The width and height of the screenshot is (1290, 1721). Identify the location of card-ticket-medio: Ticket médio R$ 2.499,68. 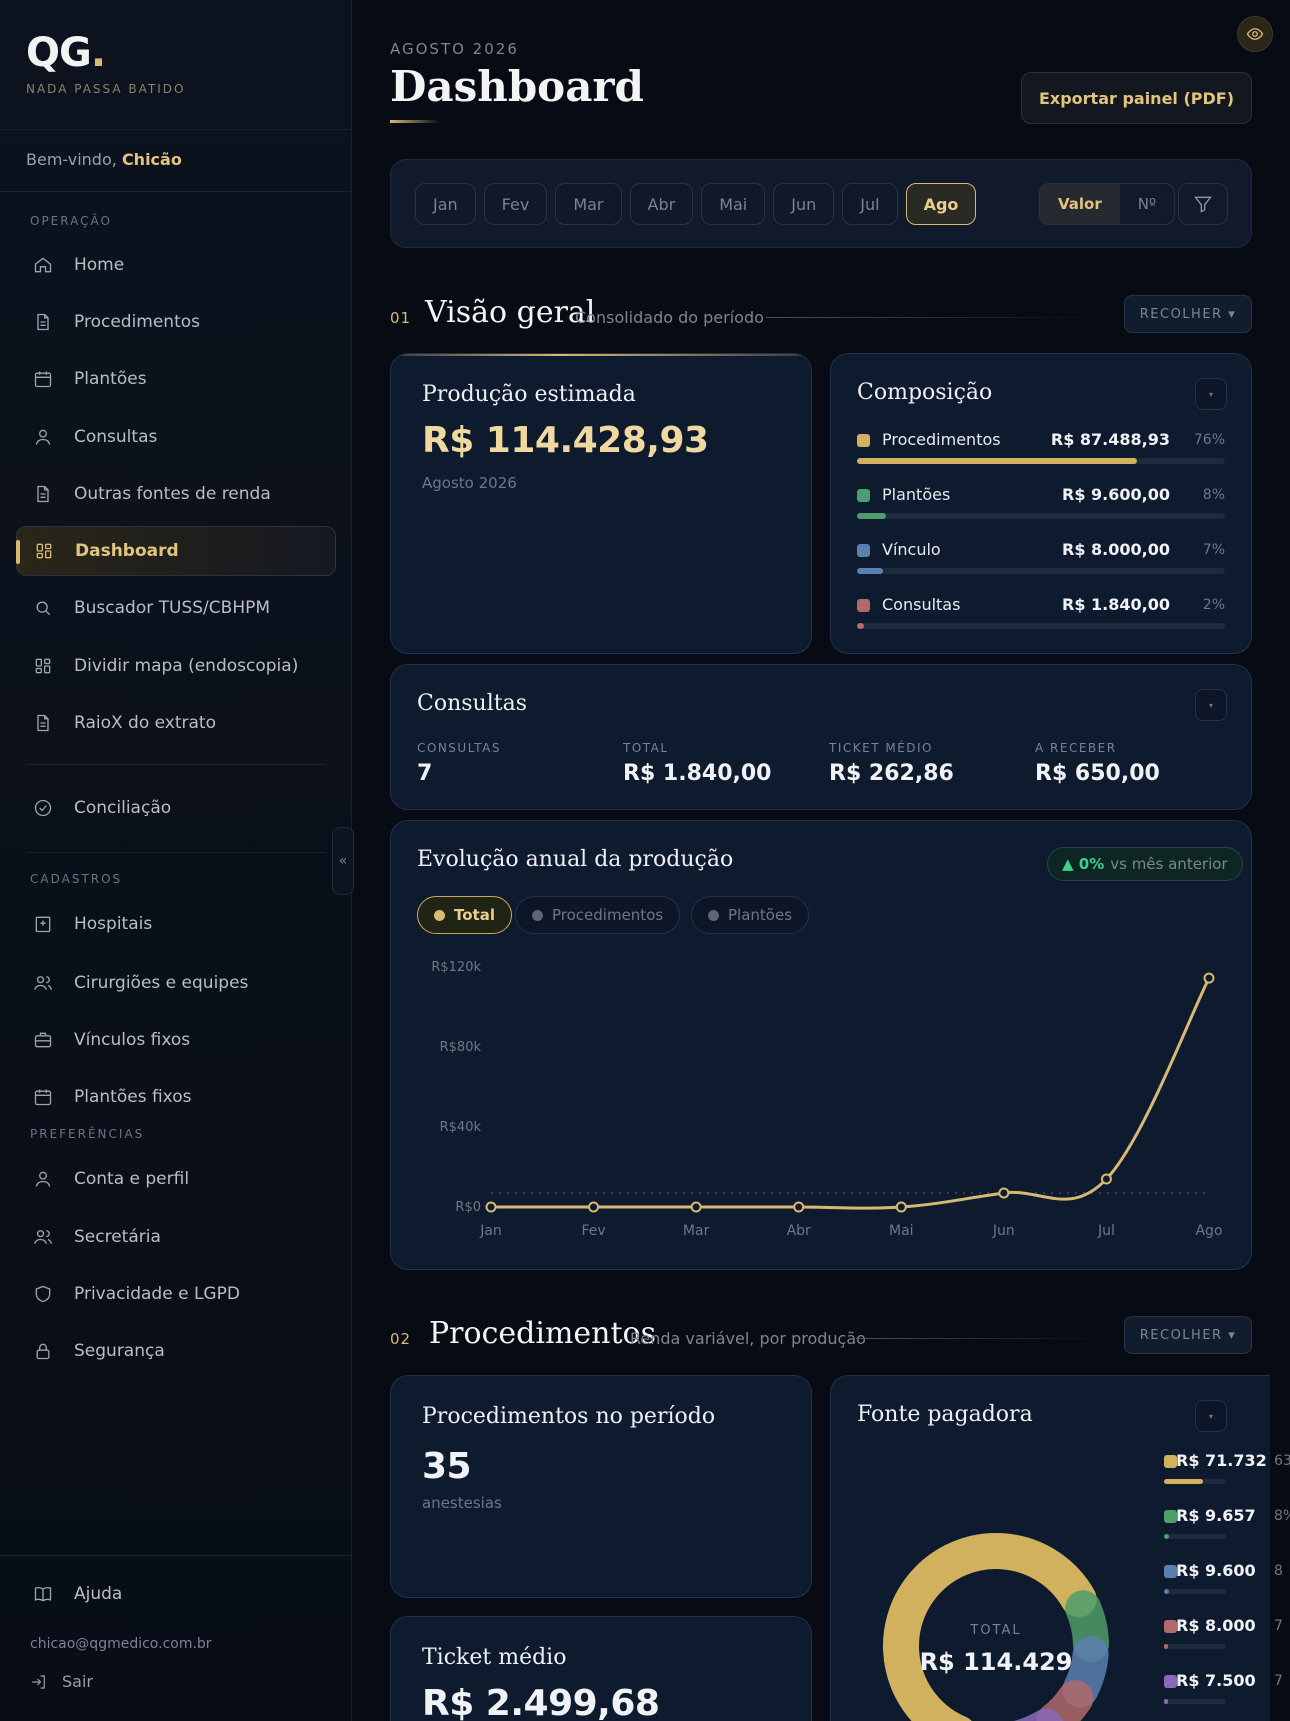
(601, 1668).